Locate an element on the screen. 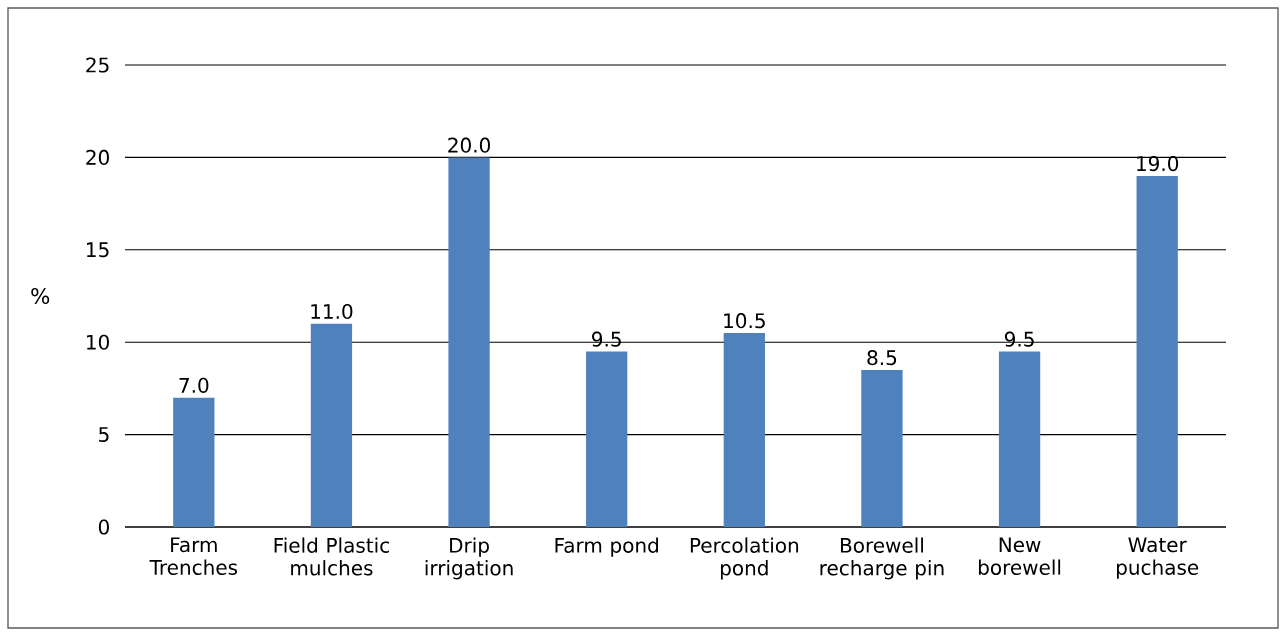  x-tick-label: Field Plastic mulches is located at coordinates (331, 556).